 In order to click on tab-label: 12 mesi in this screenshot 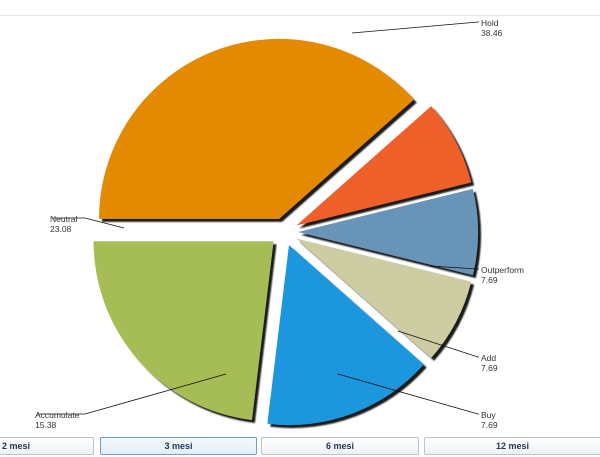, I will do `click(512, 446)`.